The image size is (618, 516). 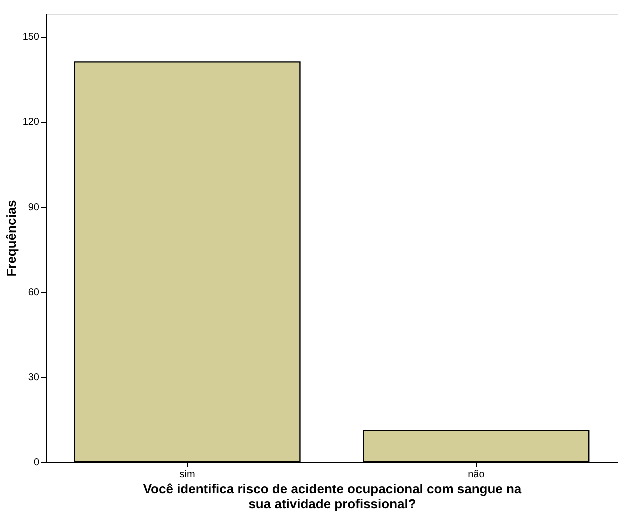 I want to click on x-tick-label: sim, so click(x=188, y=475).